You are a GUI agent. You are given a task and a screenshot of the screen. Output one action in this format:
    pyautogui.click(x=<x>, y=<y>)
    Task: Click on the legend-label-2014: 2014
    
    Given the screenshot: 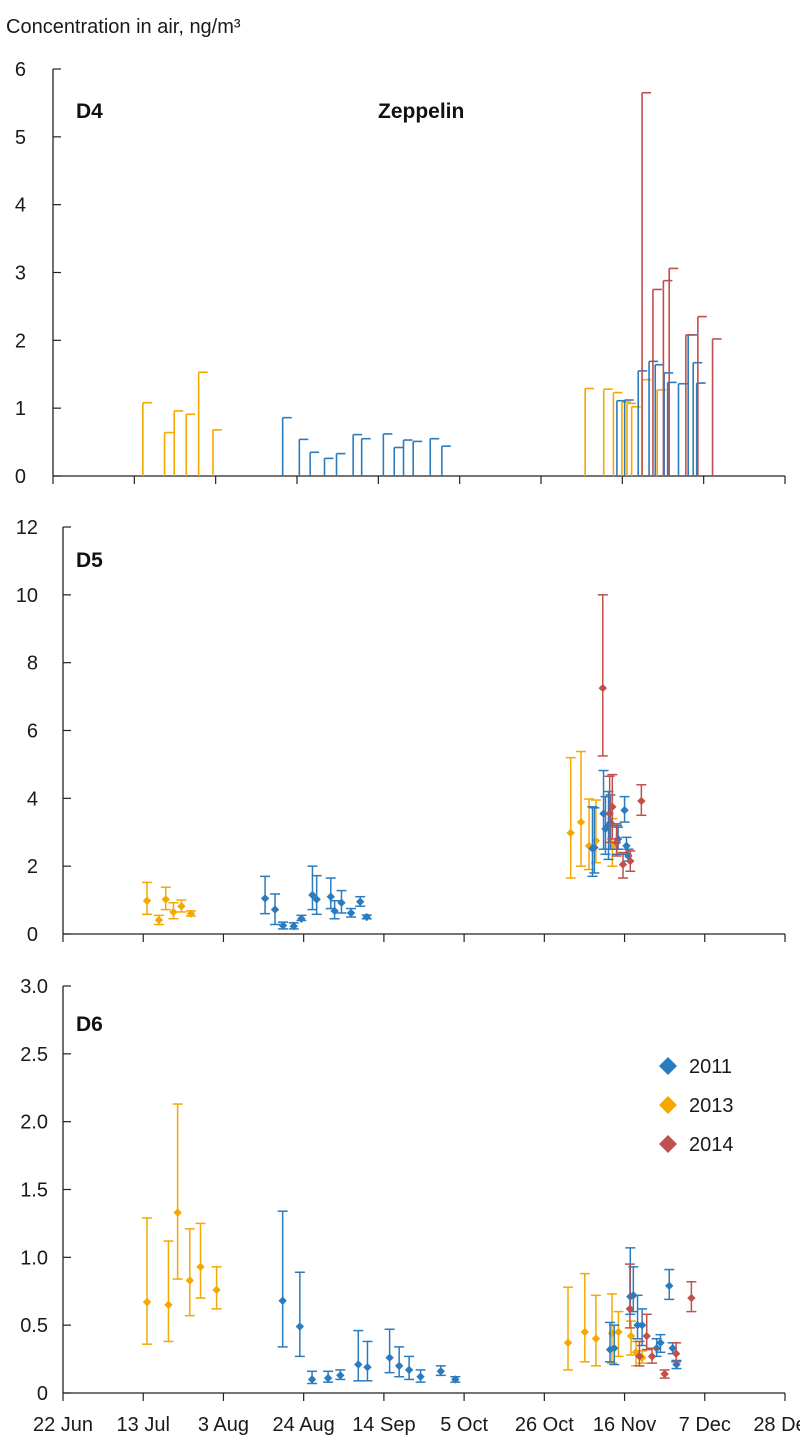 What is the action you would take?
    pyautogui.click(x=711, y=1145)
    